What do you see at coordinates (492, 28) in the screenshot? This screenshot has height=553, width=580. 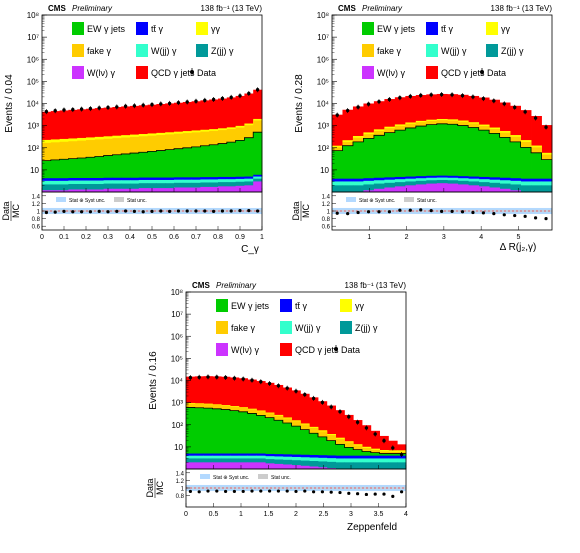 I see `legend-swatch-diphoton` at bounding box center [492, 28].